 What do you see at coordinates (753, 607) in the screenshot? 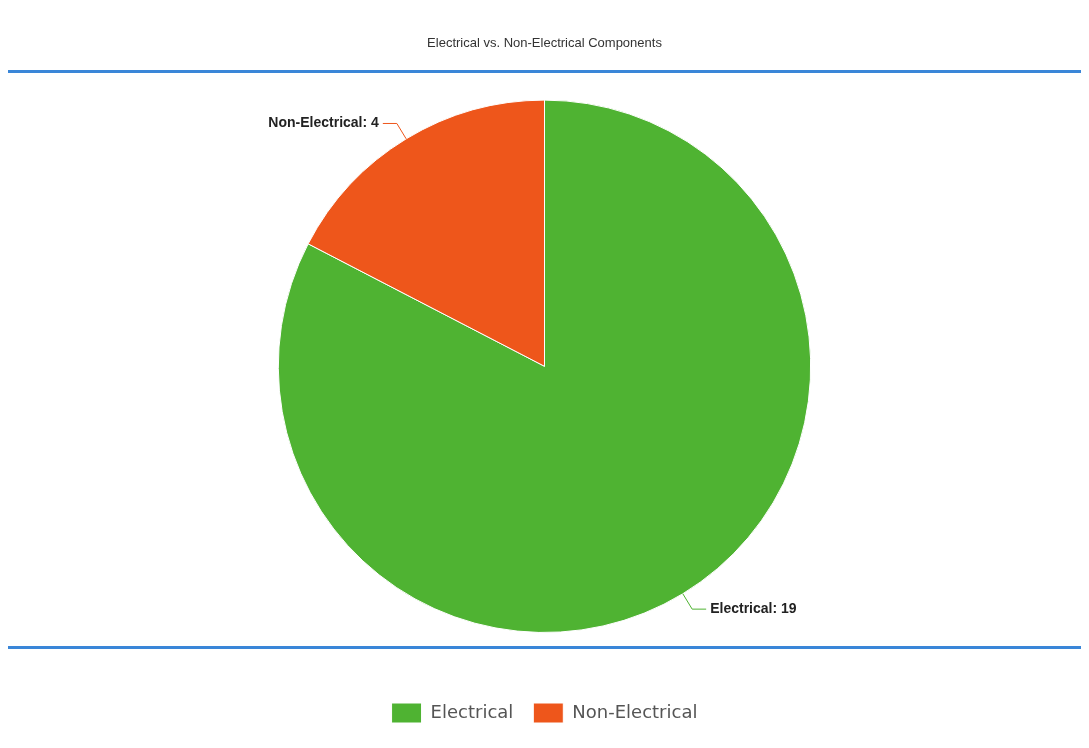
I see `data-label: Electrical: 19` at bounding box center [753, 607].